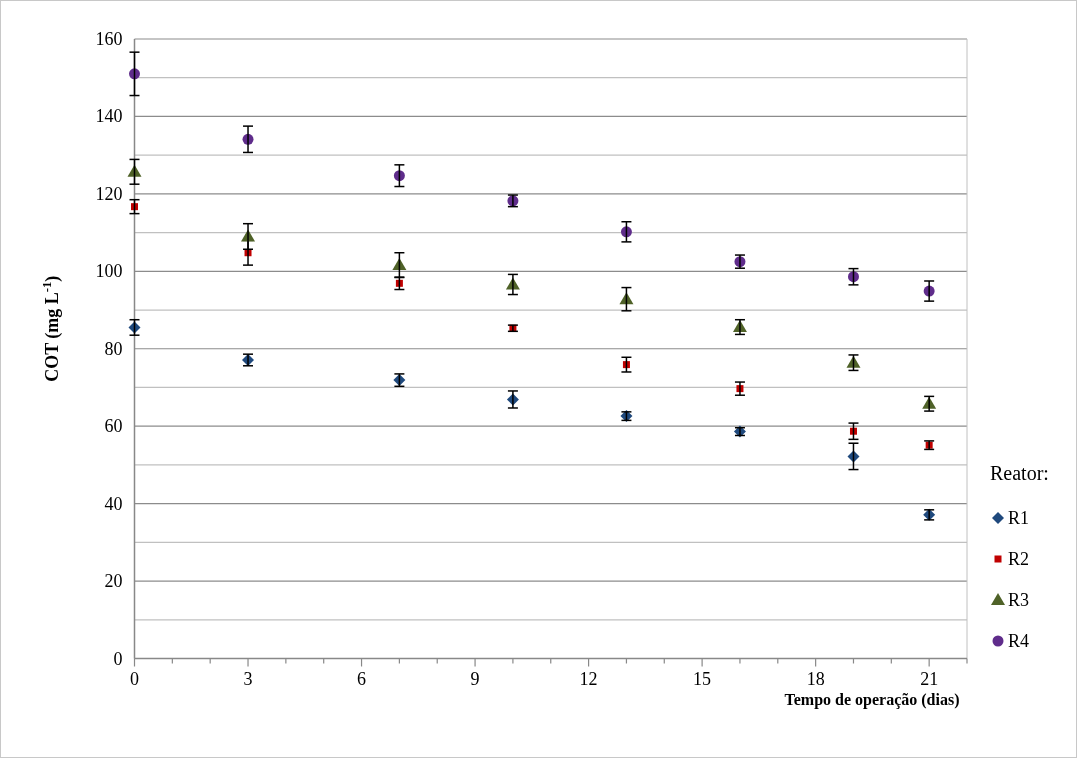  Describe the element at coordinates (362, 678) in the screenshot. I see `x-tick-label: 6` at that location.